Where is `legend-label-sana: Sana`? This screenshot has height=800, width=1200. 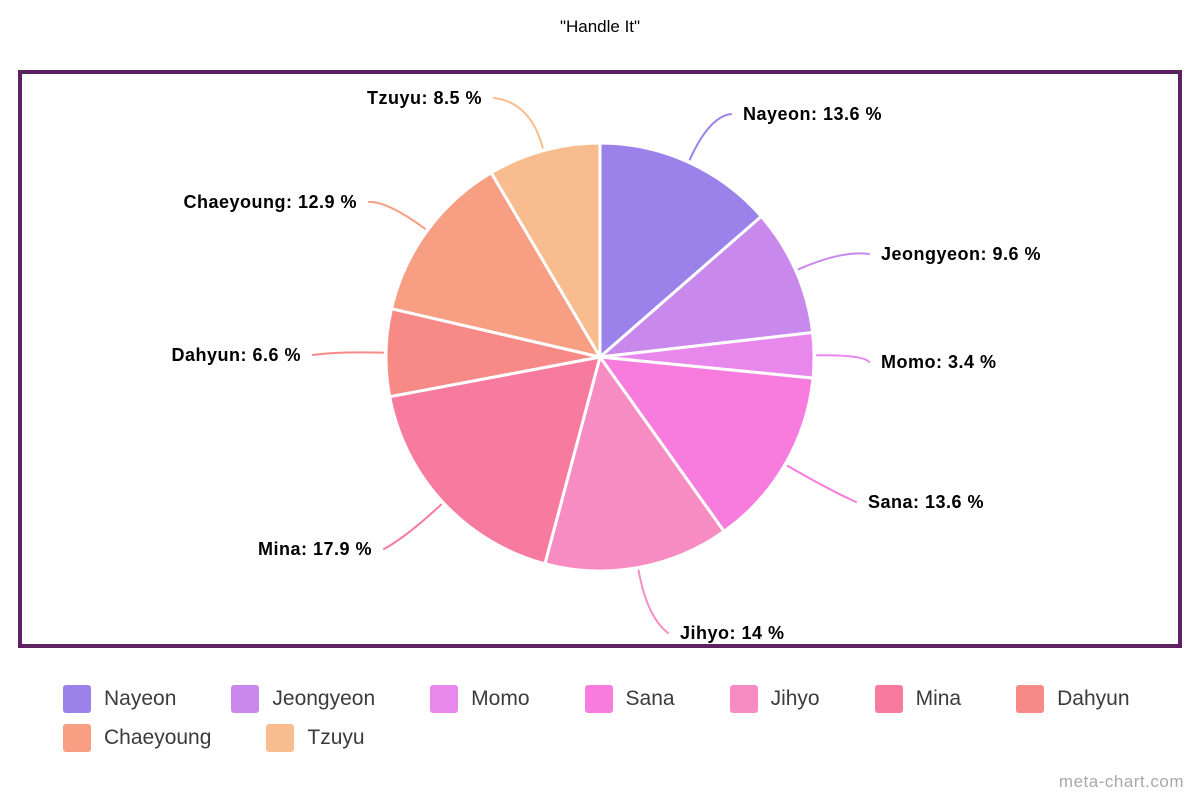 legend-label-sana: Sana is located at coordinates (650, 698).